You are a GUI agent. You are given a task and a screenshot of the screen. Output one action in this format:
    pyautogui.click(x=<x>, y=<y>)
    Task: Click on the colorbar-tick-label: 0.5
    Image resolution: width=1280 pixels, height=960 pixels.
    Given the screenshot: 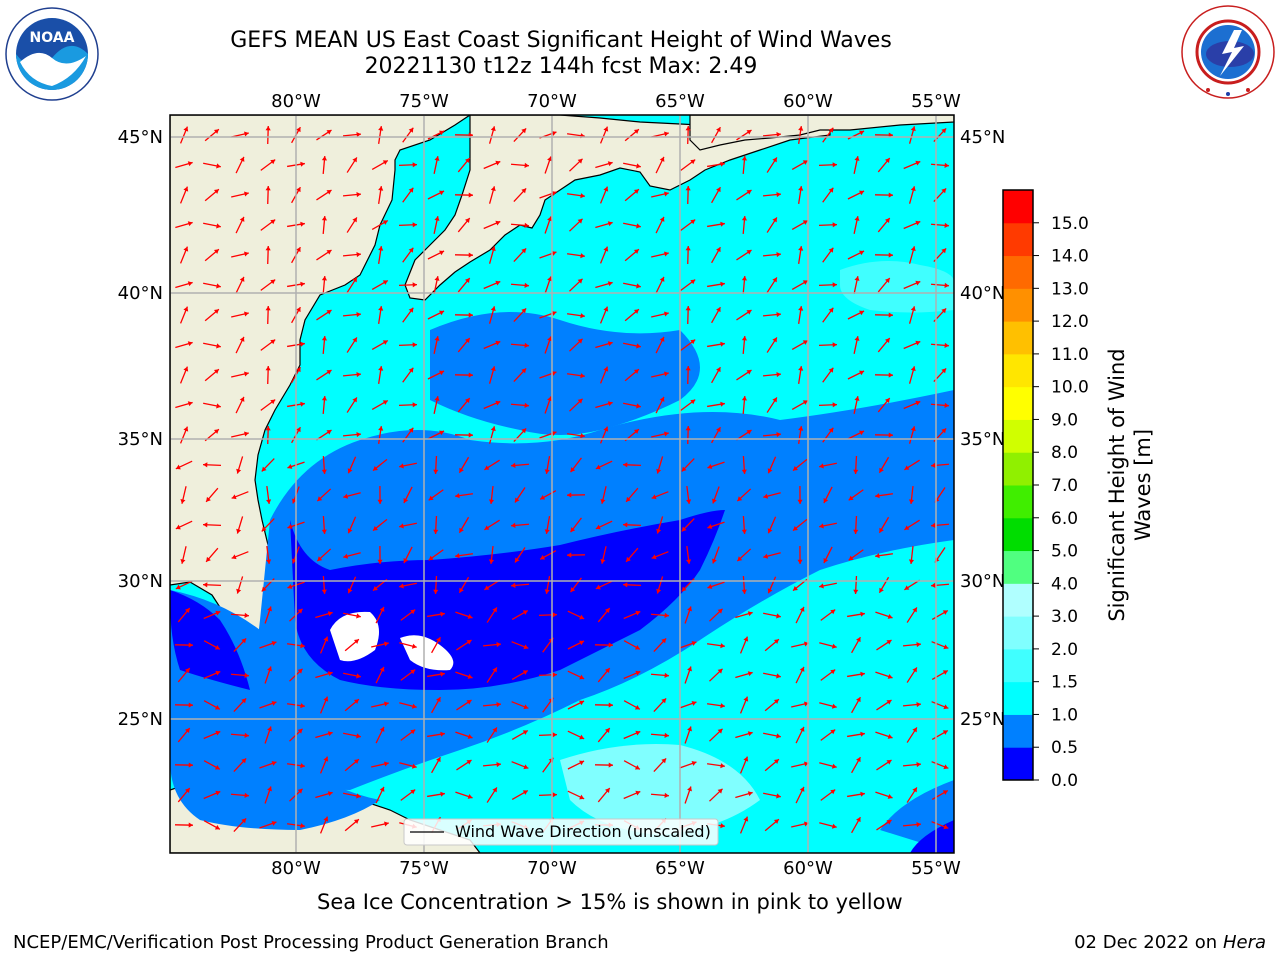 What is the action you would take?
    pyautogui.click(x=1064, y=748)
    